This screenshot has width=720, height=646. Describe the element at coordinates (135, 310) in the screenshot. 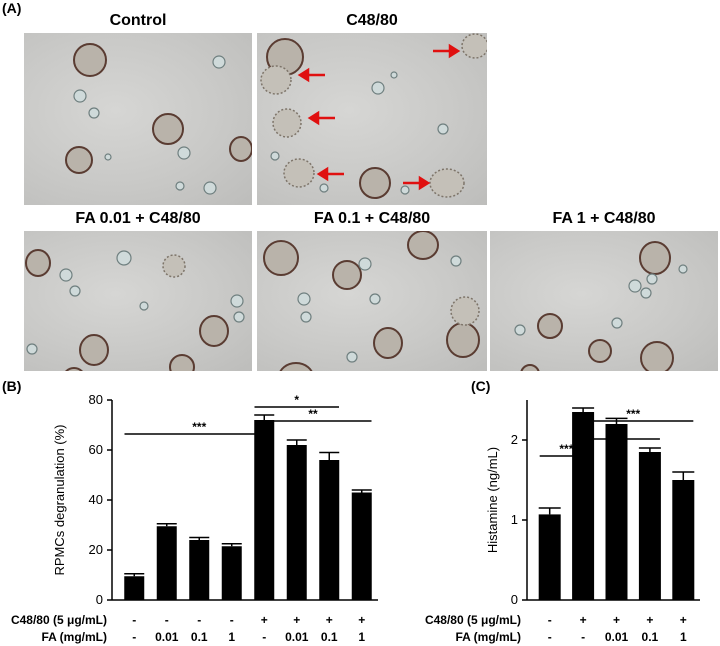

I see `micrograph-fa001-cells` at that location.